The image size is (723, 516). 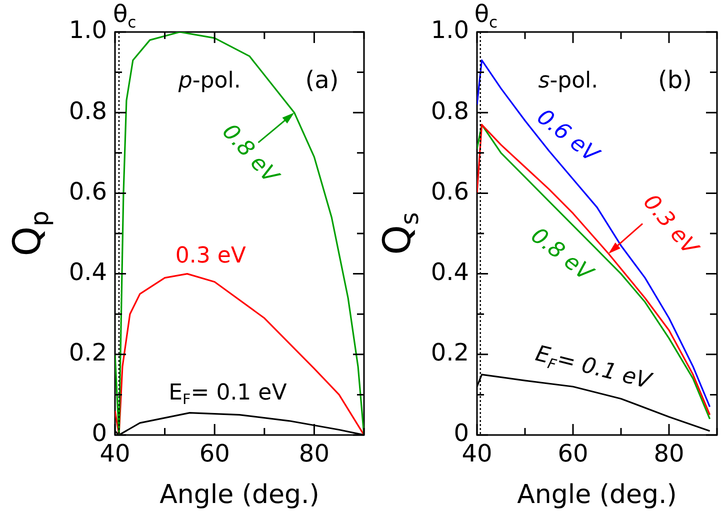 I want to click on annotation: (a), so click(x=322, y=80).